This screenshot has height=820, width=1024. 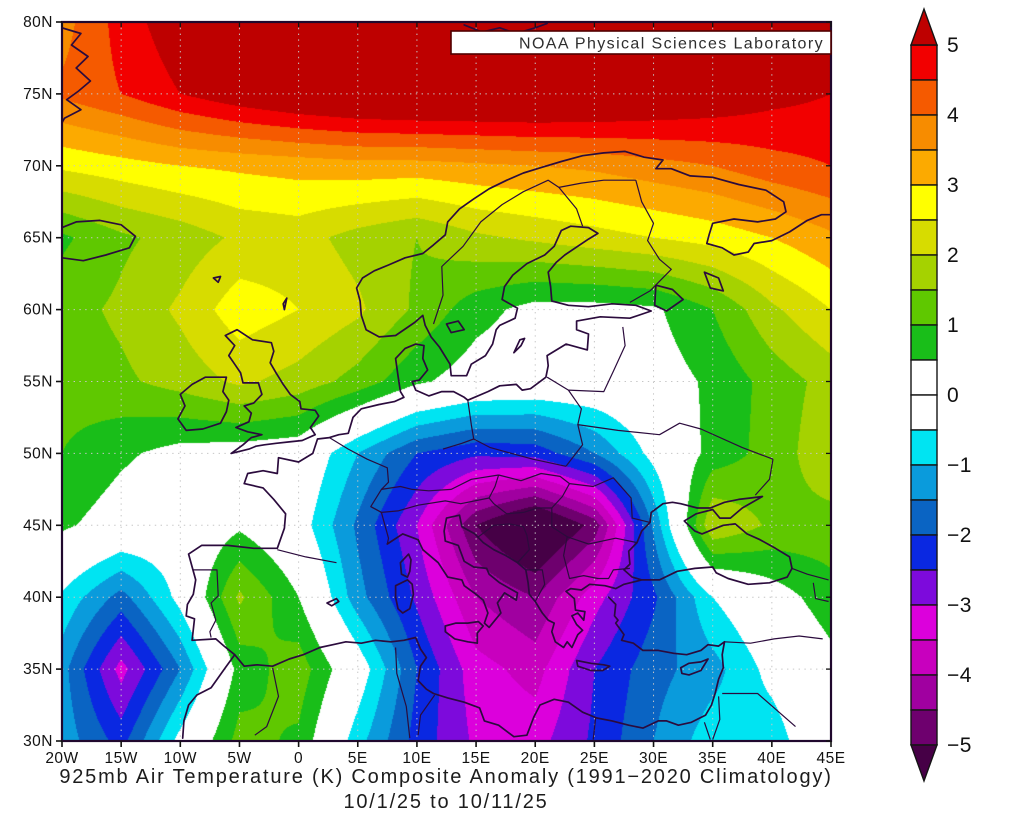 I want to click on lat-tick-label: 80N, so click(x=38, y=22).